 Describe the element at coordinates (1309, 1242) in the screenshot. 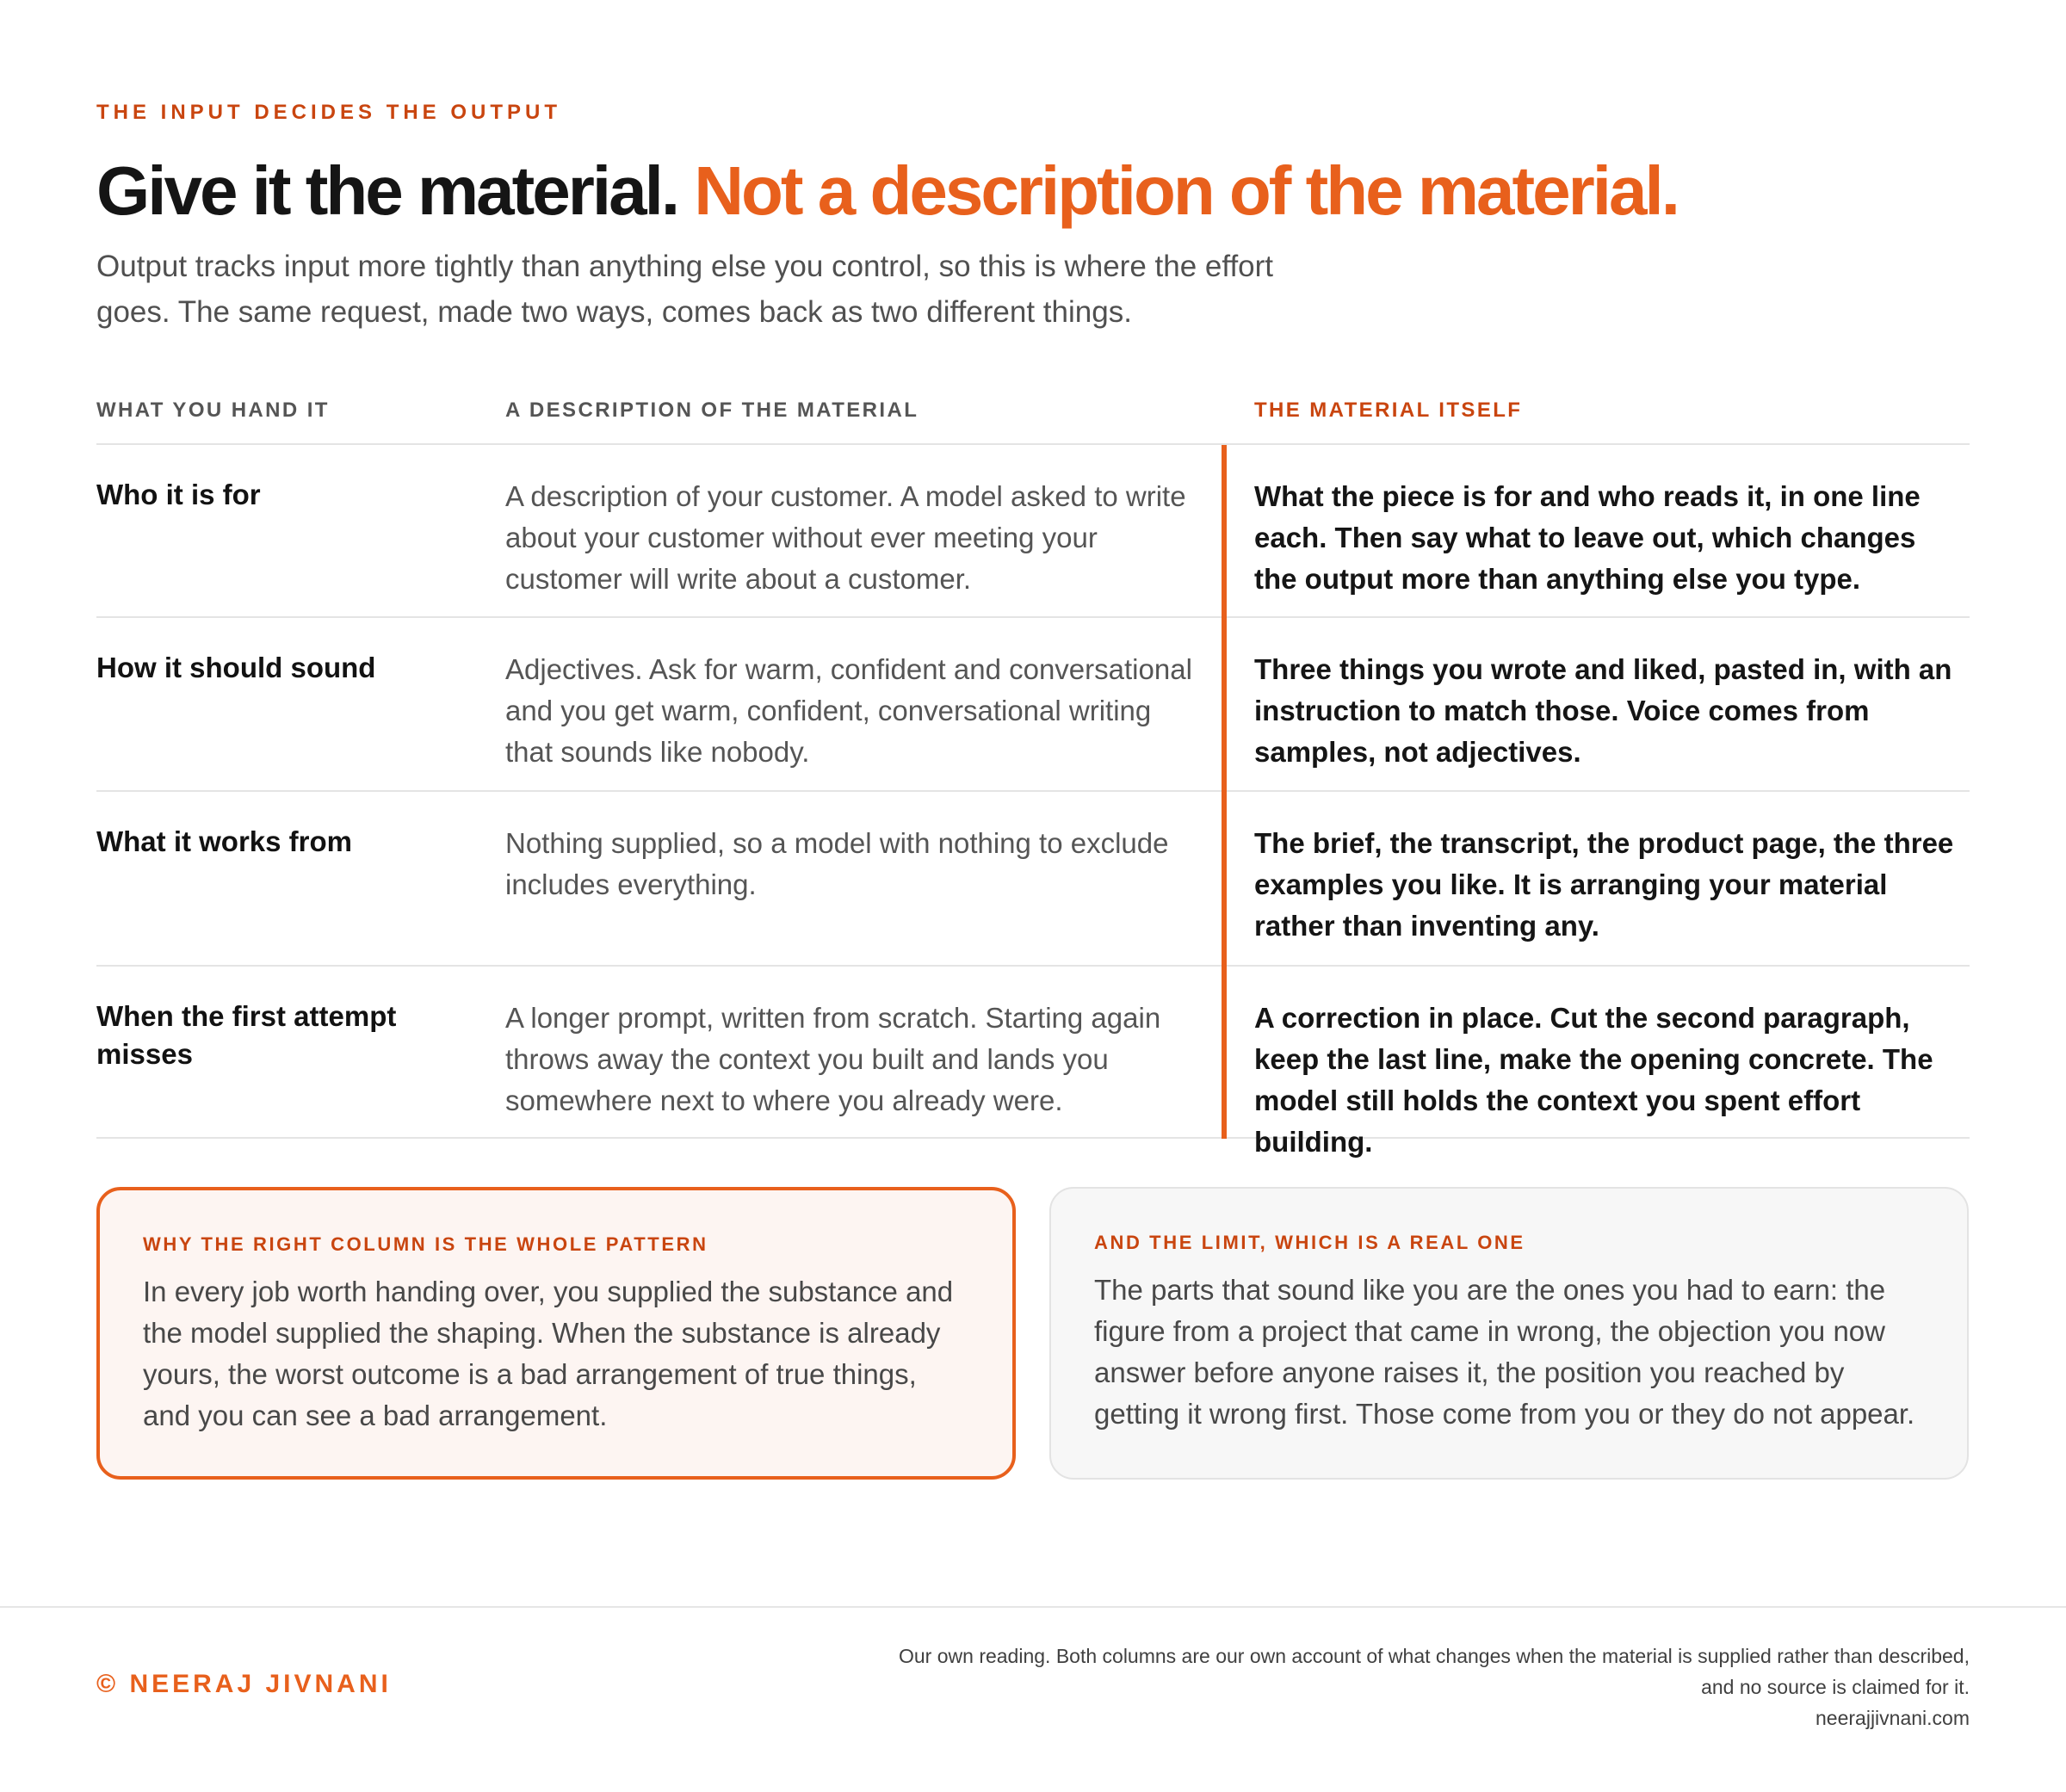

I see `card-title: AND THE LIMIT, WHICH IS A REAL ONE` at that location.